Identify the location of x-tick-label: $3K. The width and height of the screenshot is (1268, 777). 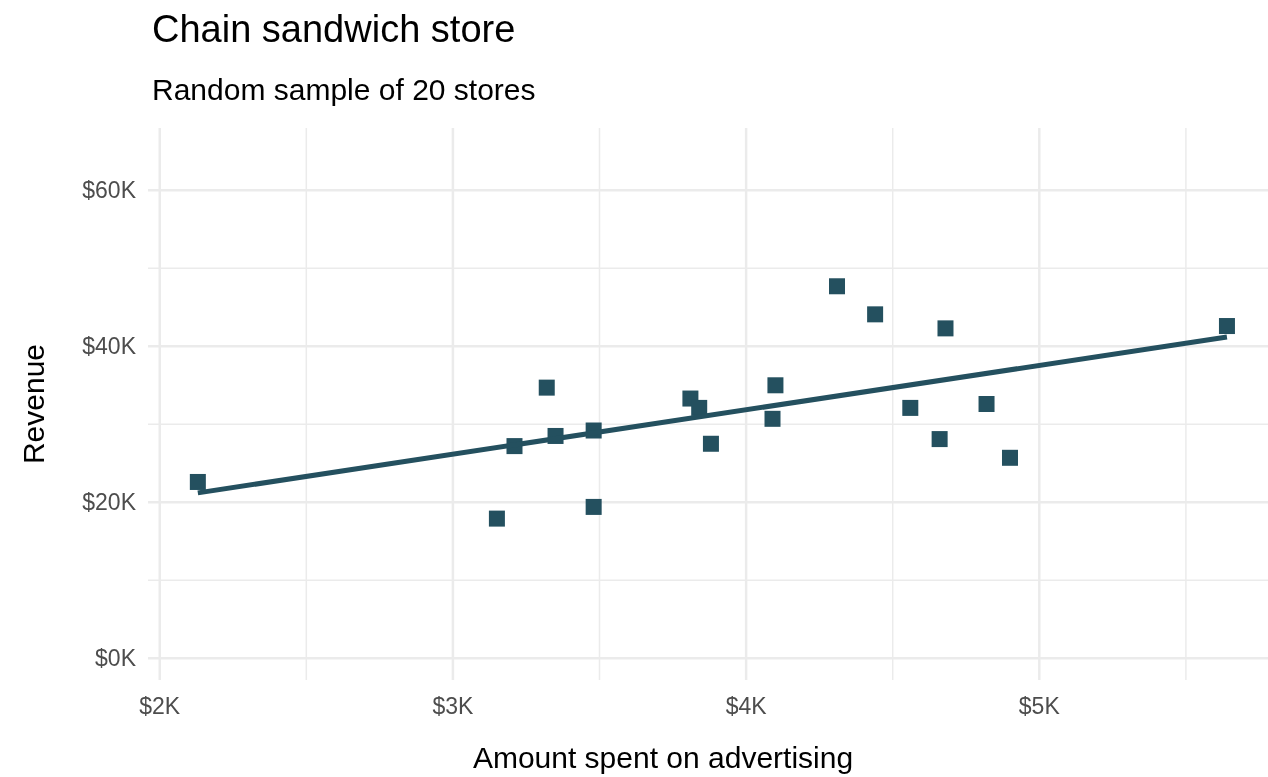
(453, 706).